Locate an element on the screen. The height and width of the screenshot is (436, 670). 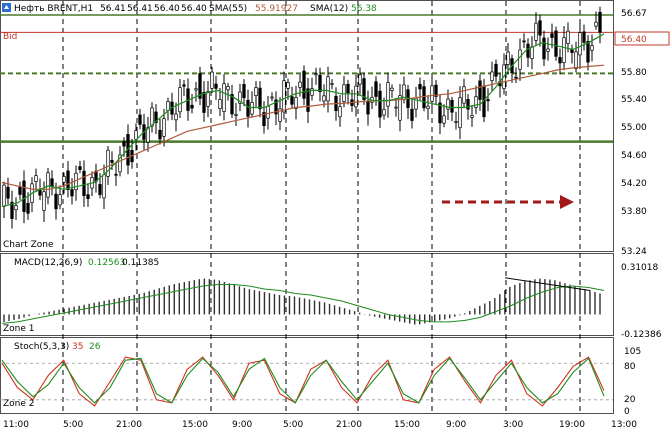
time-label: 11:00 is located at coordinates (16, 425).